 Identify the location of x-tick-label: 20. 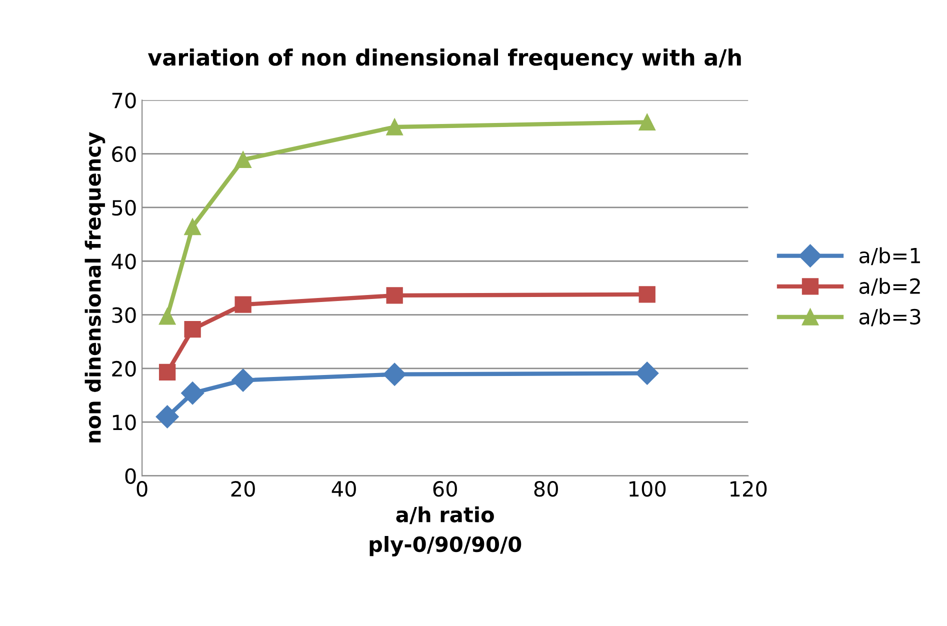
(243, 488).